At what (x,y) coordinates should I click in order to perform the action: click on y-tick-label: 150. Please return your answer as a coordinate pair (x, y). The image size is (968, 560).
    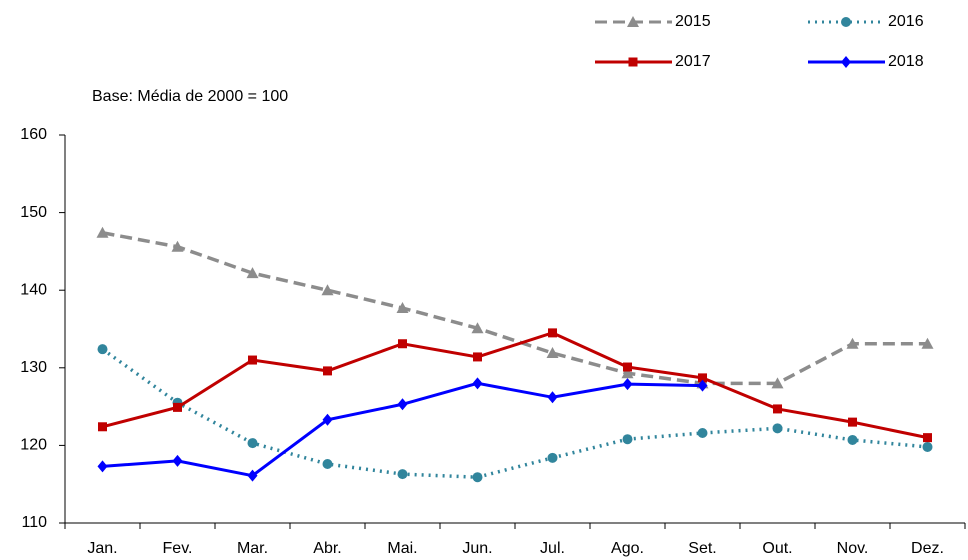
    Looking at the image, I should click on (33, 212).